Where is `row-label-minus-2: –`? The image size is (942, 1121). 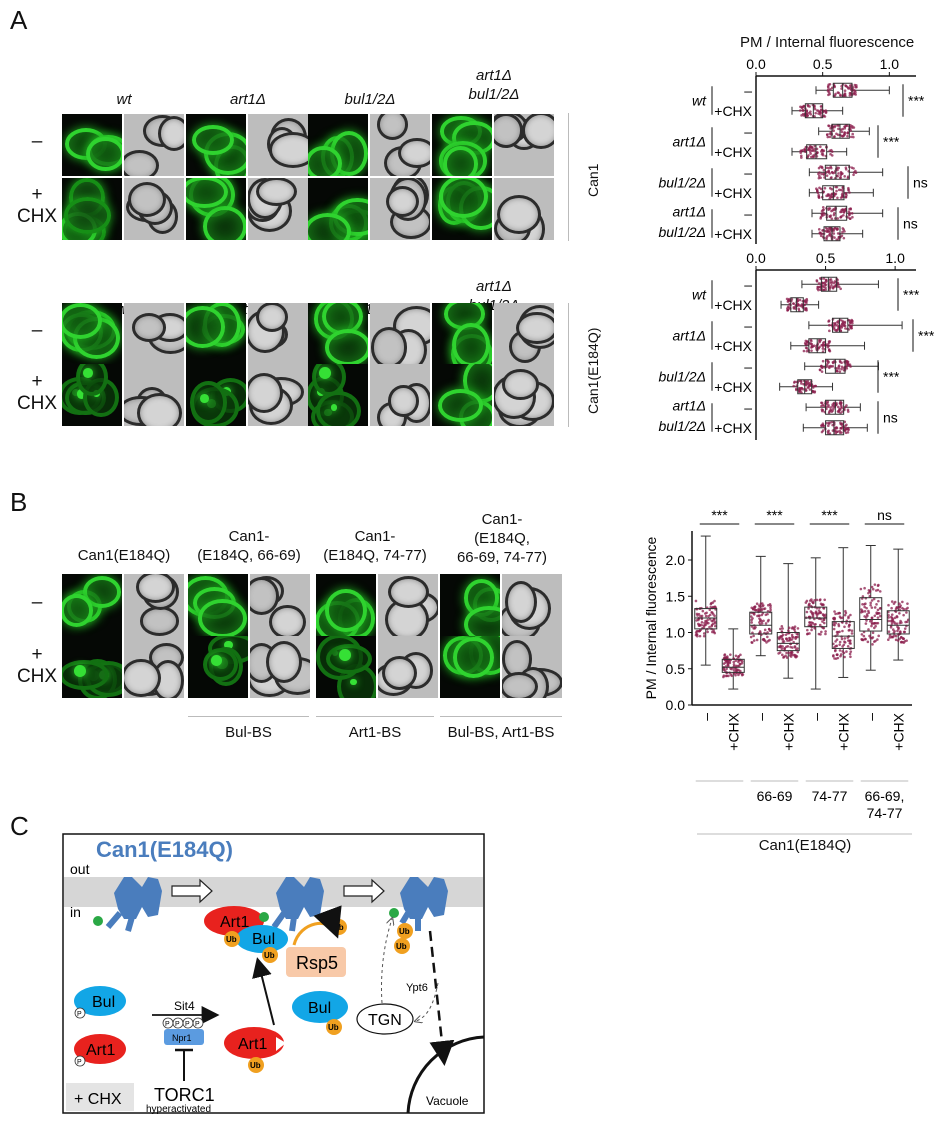
row-label-minus-2: – is located at coordinates (37, 330).